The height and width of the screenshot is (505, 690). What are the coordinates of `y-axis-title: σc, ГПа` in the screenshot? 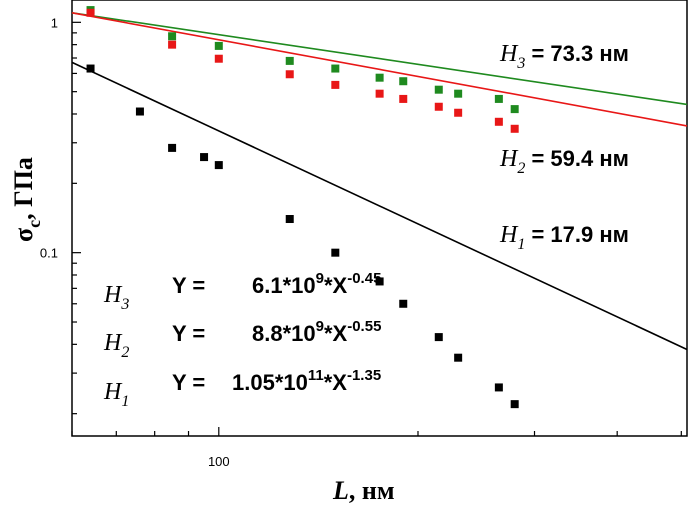 It's located at (26, 199).